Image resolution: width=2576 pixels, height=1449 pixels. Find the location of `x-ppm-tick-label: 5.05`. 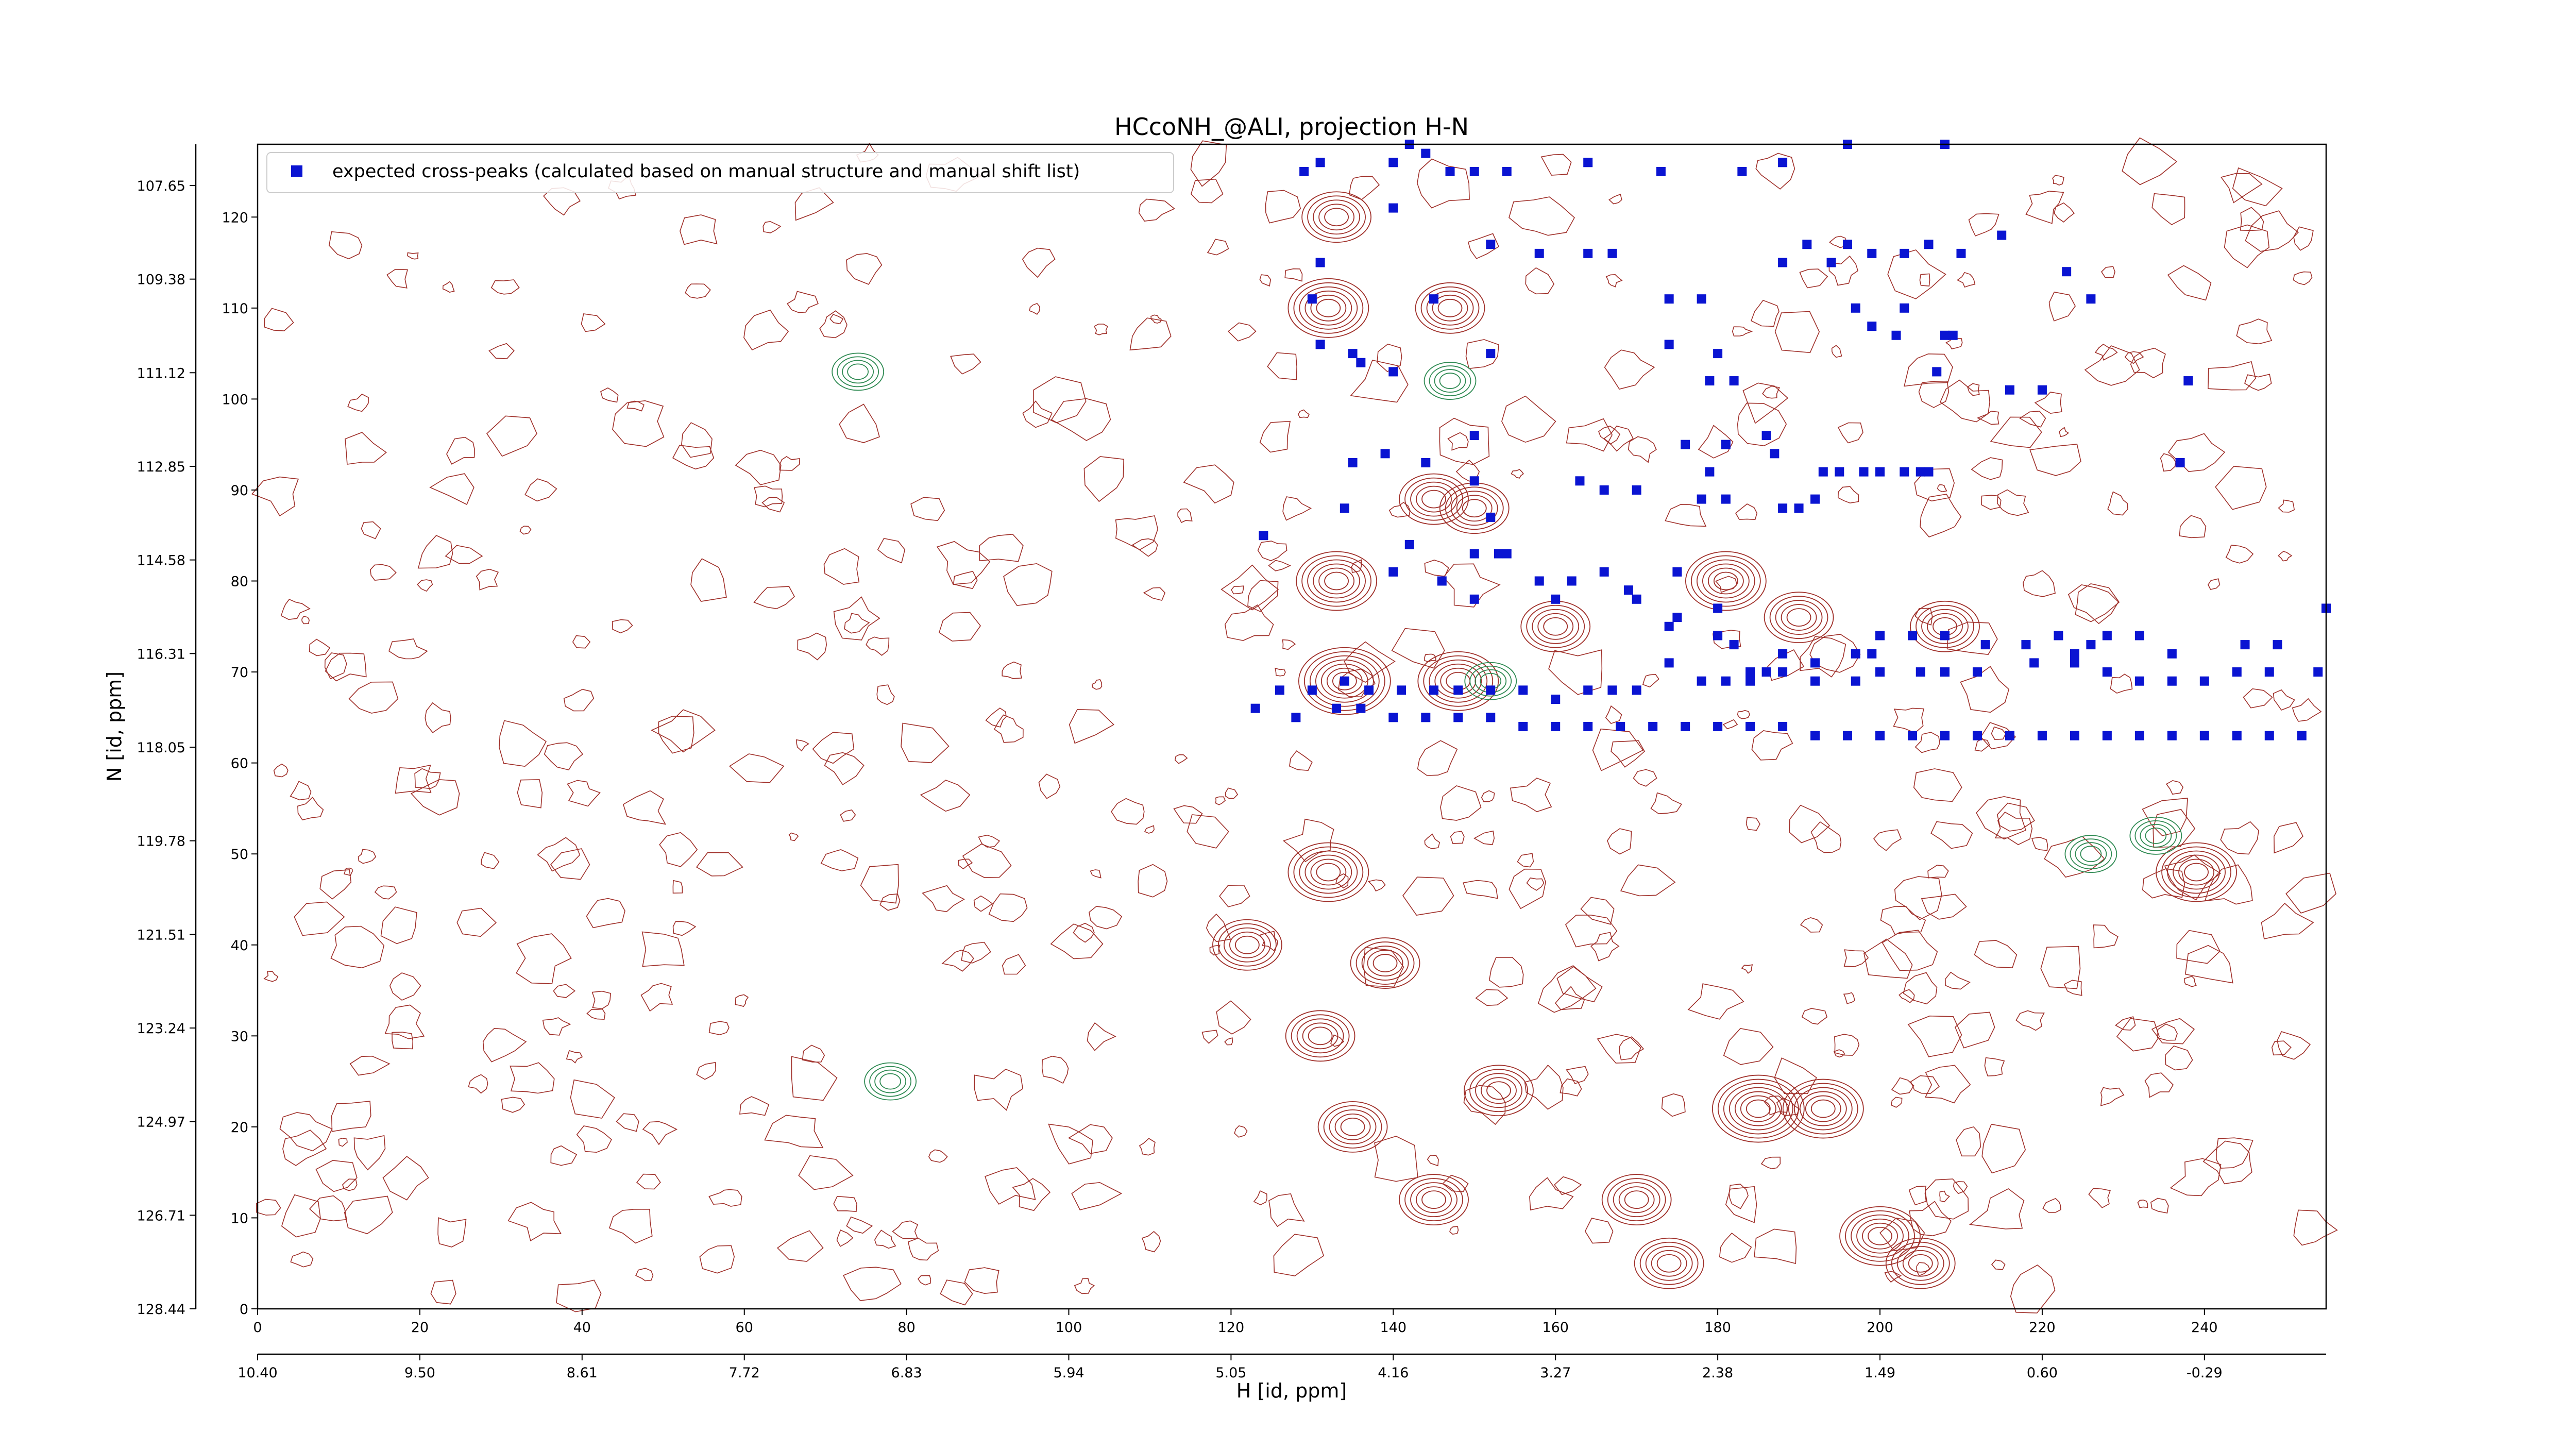

x-ppm-tick-label: 5.05 is located at coordinates (1230, 1373).